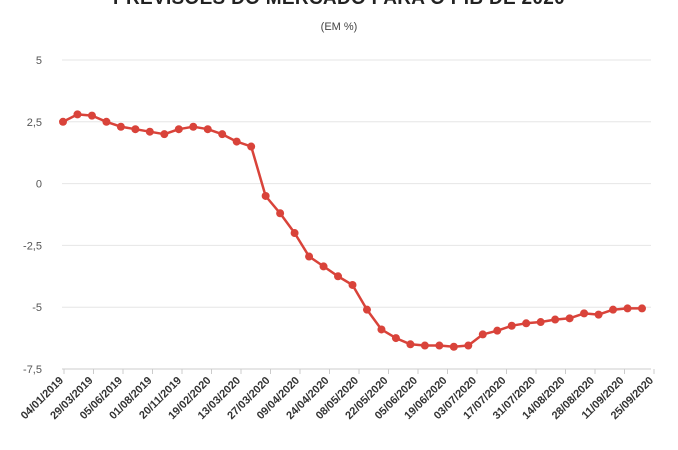  What do you see at coordinates (339, 5) in the screenshot?
I see `chart-title: PREVISÕES DO MERCADO PARA O PIB DE 2020` at bounding box center [339, 5].